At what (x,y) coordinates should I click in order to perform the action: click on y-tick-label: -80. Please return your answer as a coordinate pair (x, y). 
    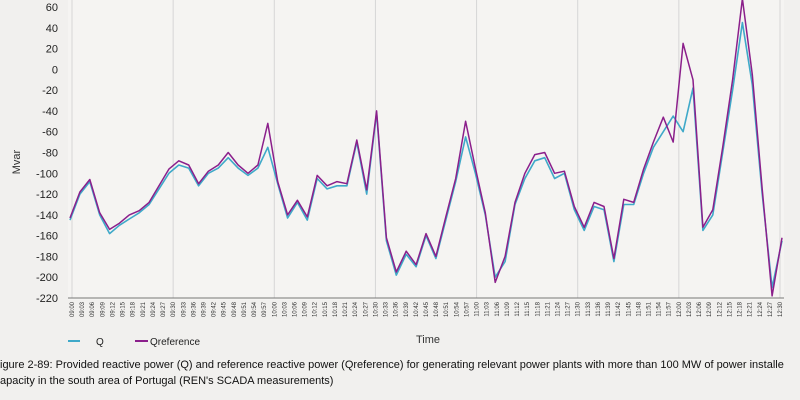
    Looking at the image, I should click on (50, 154).